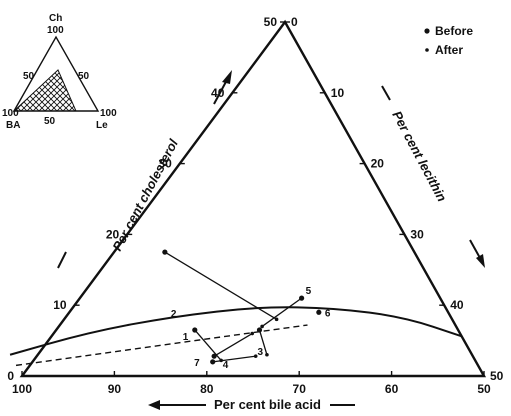 This screenshot has width=511, height=416. I want to click on legend-before-marker, so click(427, 31).